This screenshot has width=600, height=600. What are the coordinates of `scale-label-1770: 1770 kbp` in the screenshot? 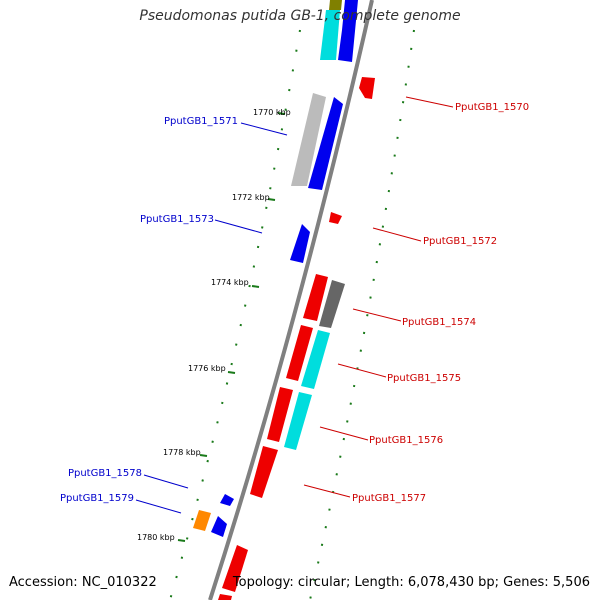 It's located at (272, 112).